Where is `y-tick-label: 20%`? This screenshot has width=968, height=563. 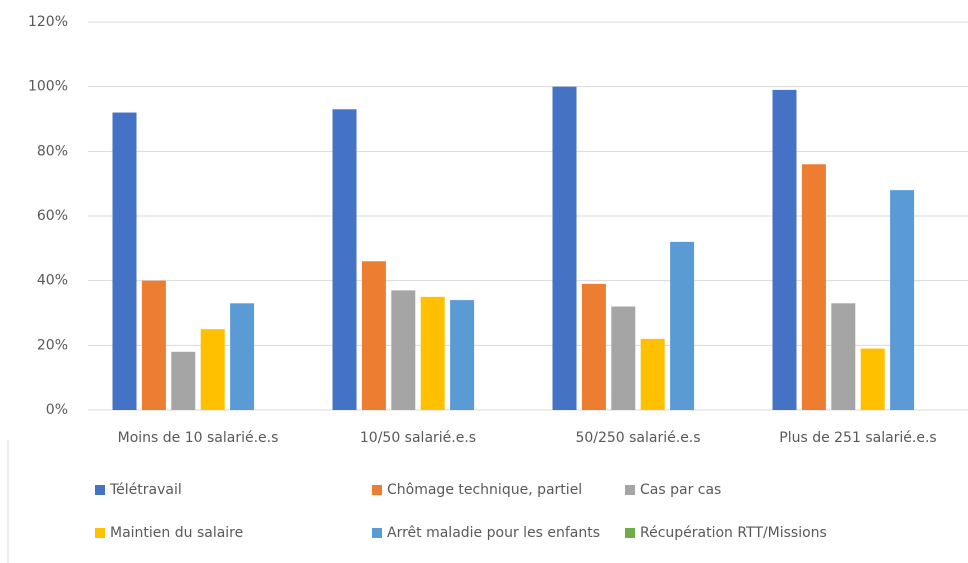 y-tick-label: 20% is located at coordinates (52, 345).